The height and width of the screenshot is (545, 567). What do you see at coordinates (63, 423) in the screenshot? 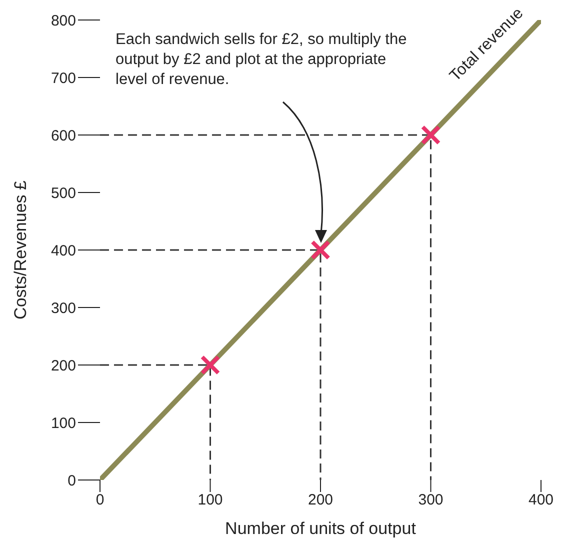
I see `y-tick-label: 100` at bounding box center [63, 423].